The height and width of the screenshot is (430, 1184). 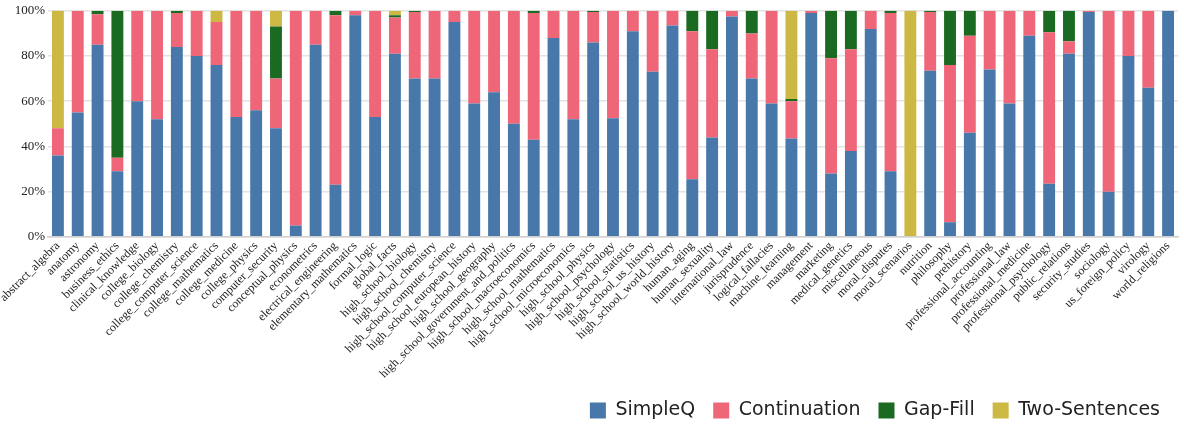 I want to click on y-tick-label: 60%, so click(x=33, y=100).